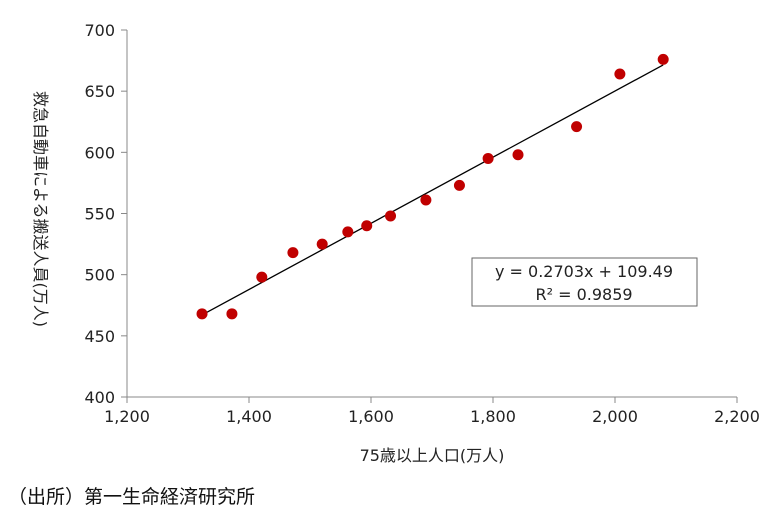 This screenshot has width=777, height=517. I want to click on r-squared-label: R² = 0.9859, so click(583, 294).